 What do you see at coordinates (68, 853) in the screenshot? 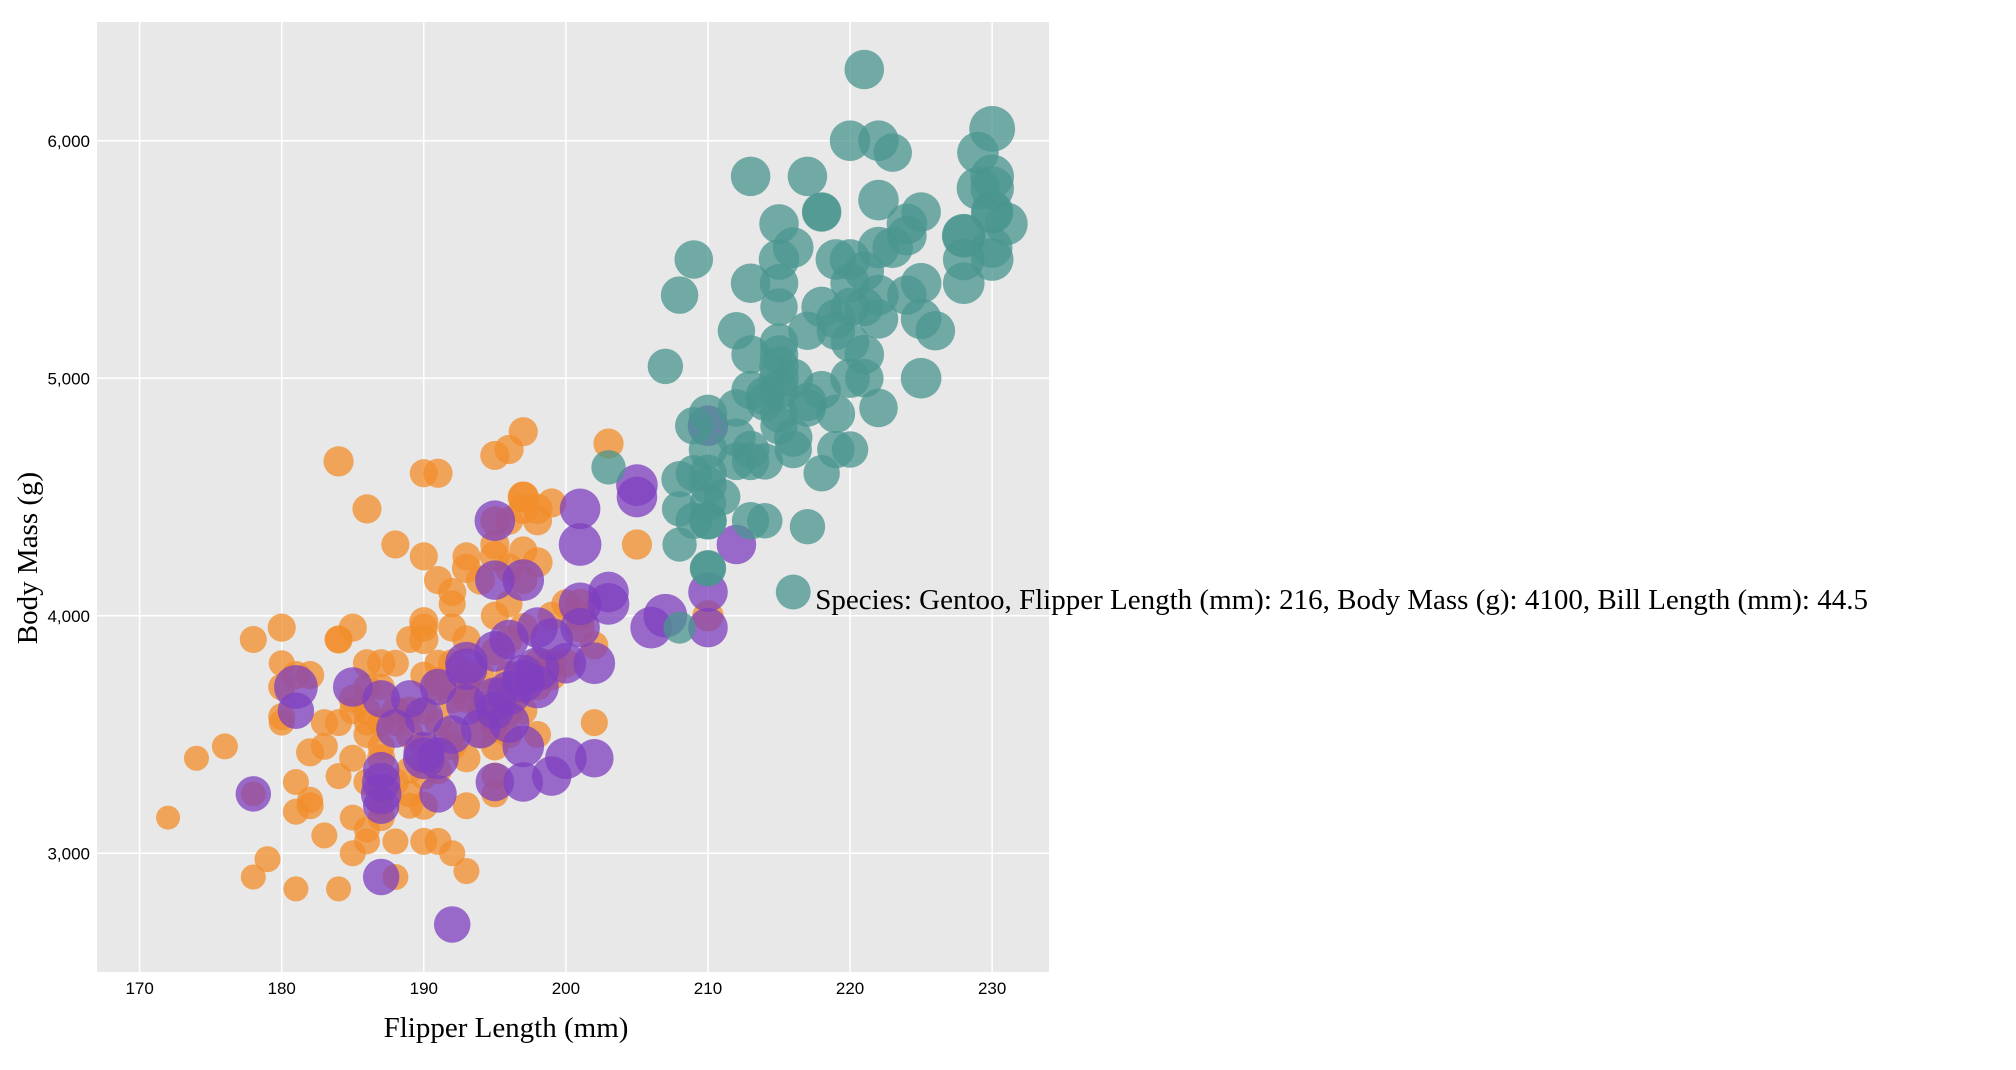
I see `y-tick-label: 3,000` at bounding box center [68, 853].